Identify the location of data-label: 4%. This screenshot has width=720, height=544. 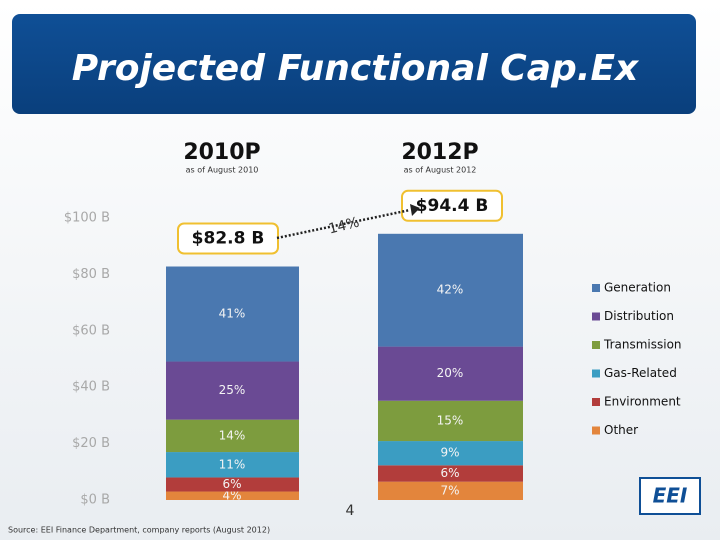
(231, 495).